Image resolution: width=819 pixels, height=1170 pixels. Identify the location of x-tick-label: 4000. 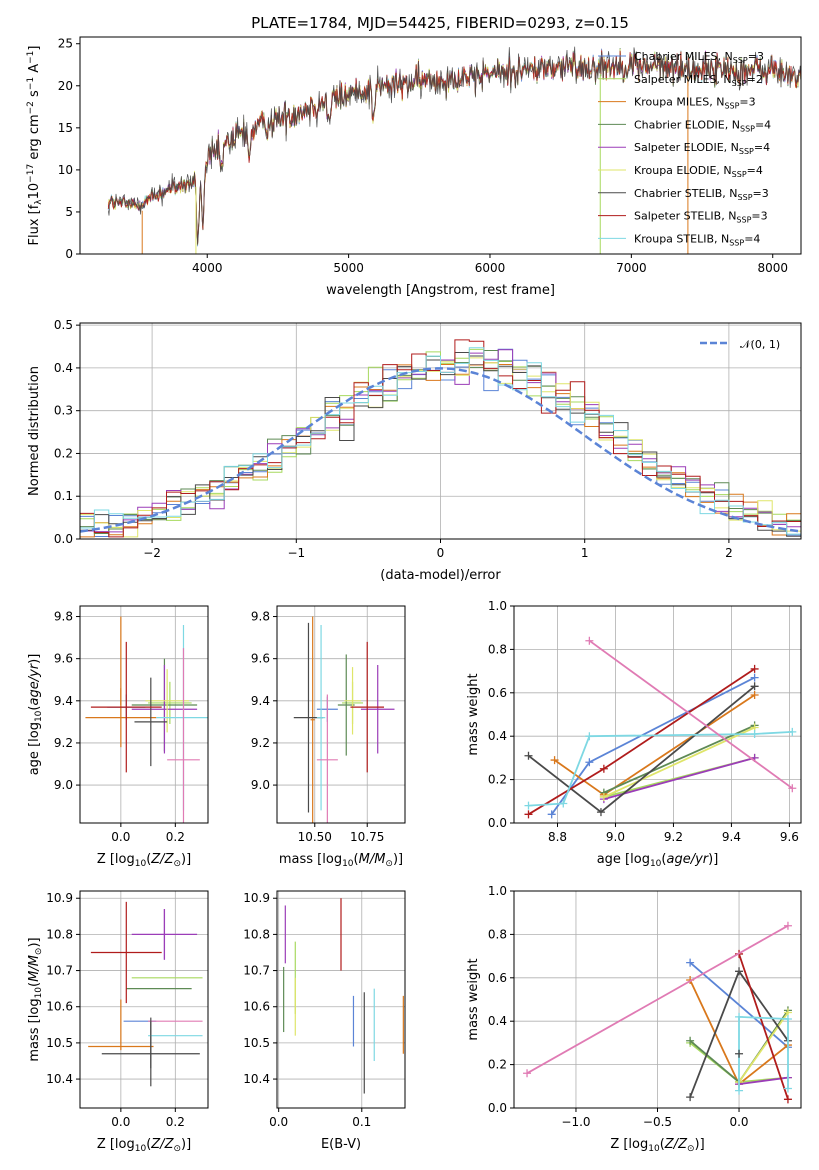
(207, 268).